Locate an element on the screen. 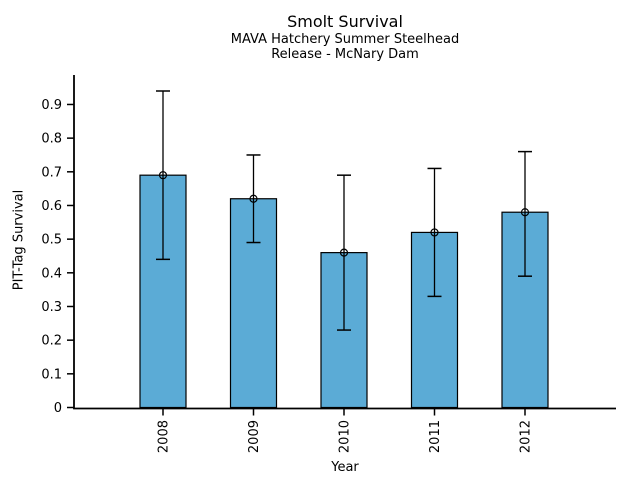  y-tick-label: 0.1 is located at coordinates (51, 374).